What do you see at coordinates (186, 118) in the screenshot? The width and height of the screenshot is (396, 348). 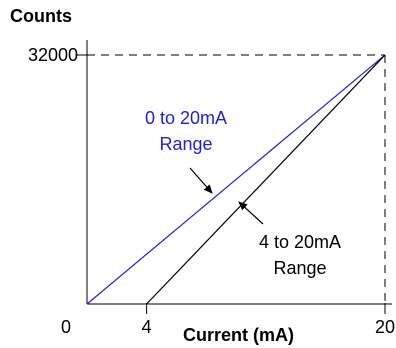 I see `annotation-label: 0 to 20mA` at bounding box center [186, 118].